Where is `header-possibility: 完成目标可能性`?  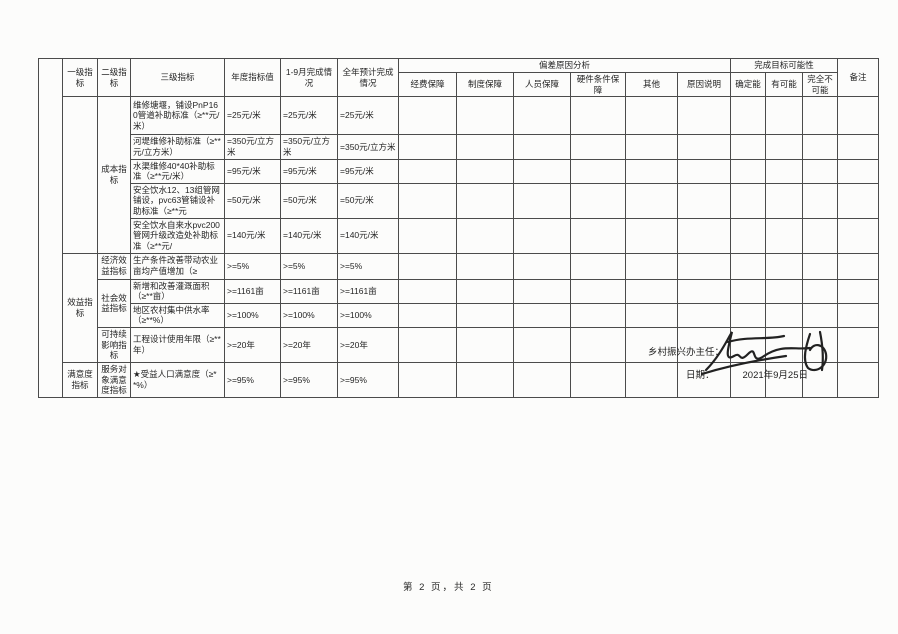
header-possibility: 完成目标可能性 is located at coordinates (784, 65).